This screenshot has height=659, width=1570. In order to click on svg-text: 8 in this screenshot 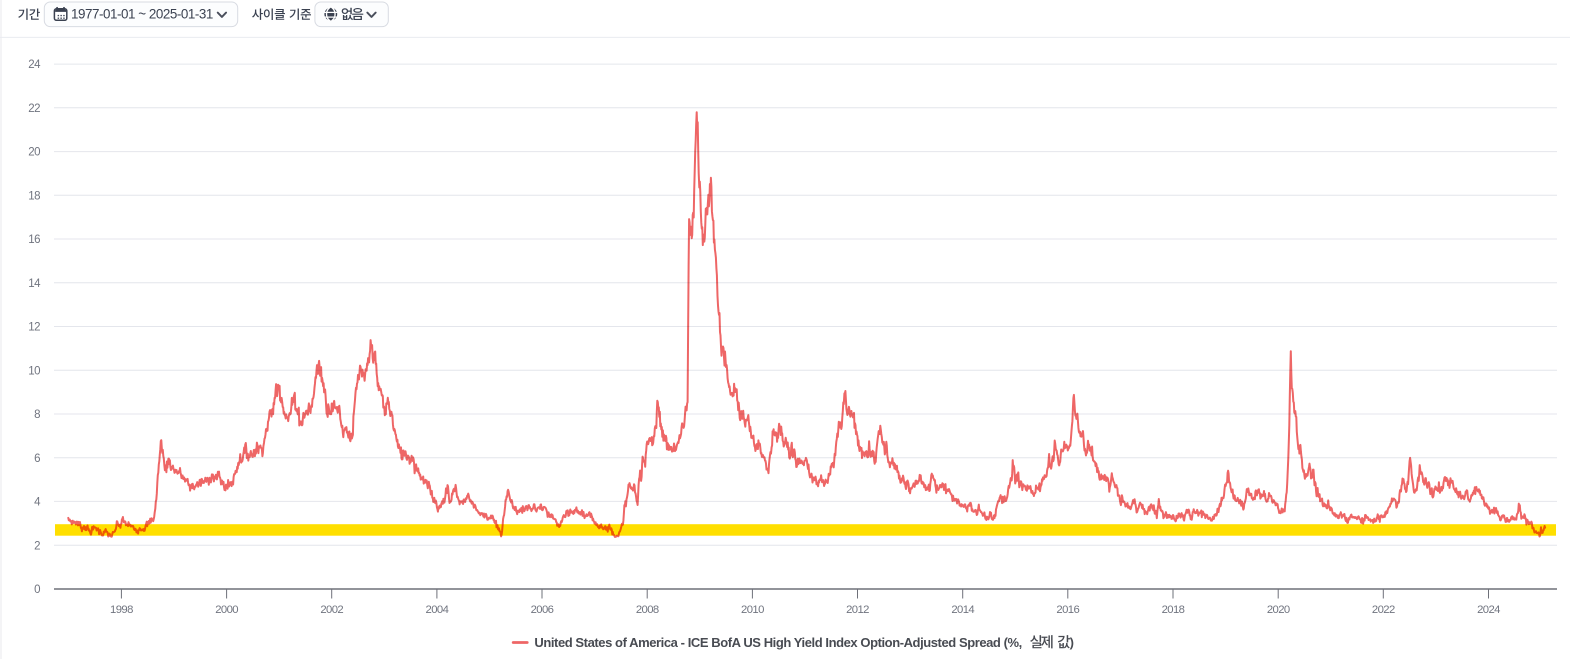, I will do `click(37, 415)`.